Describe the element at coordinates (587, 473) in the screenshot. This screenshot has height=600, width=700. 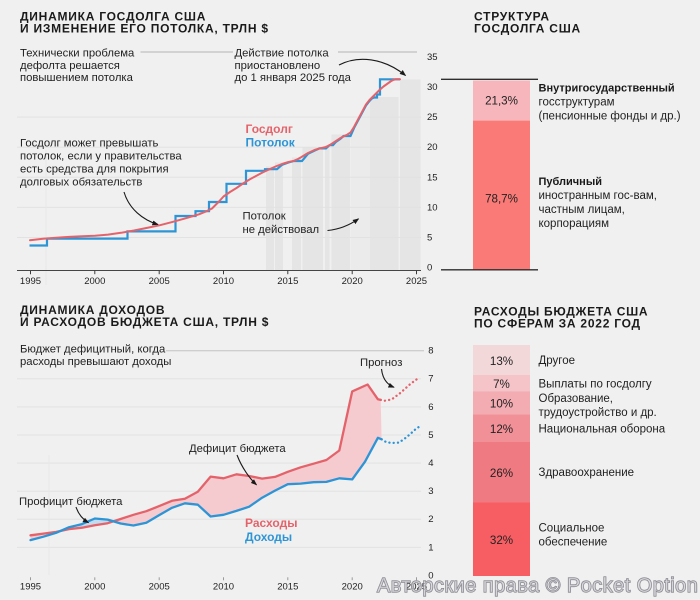
I see `svg-text: Здравоохранение` at that location.